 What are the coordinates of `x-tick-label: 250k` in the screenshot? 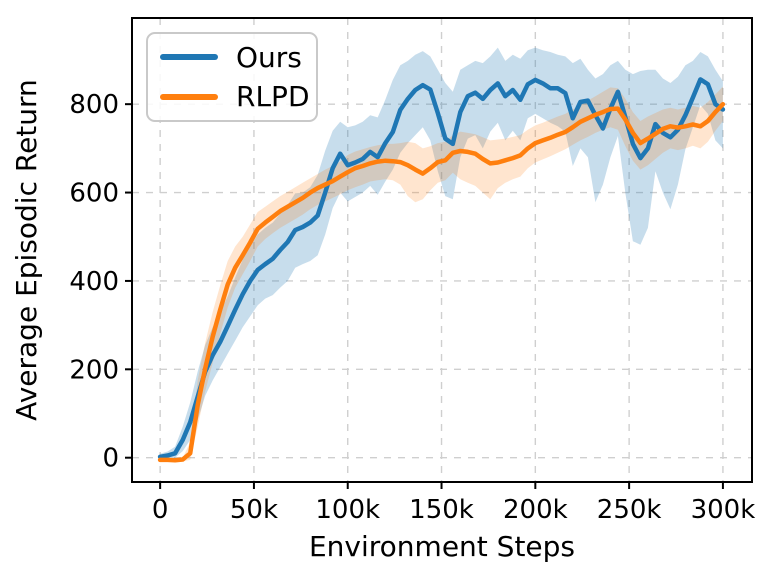 It's located at (629, 510).